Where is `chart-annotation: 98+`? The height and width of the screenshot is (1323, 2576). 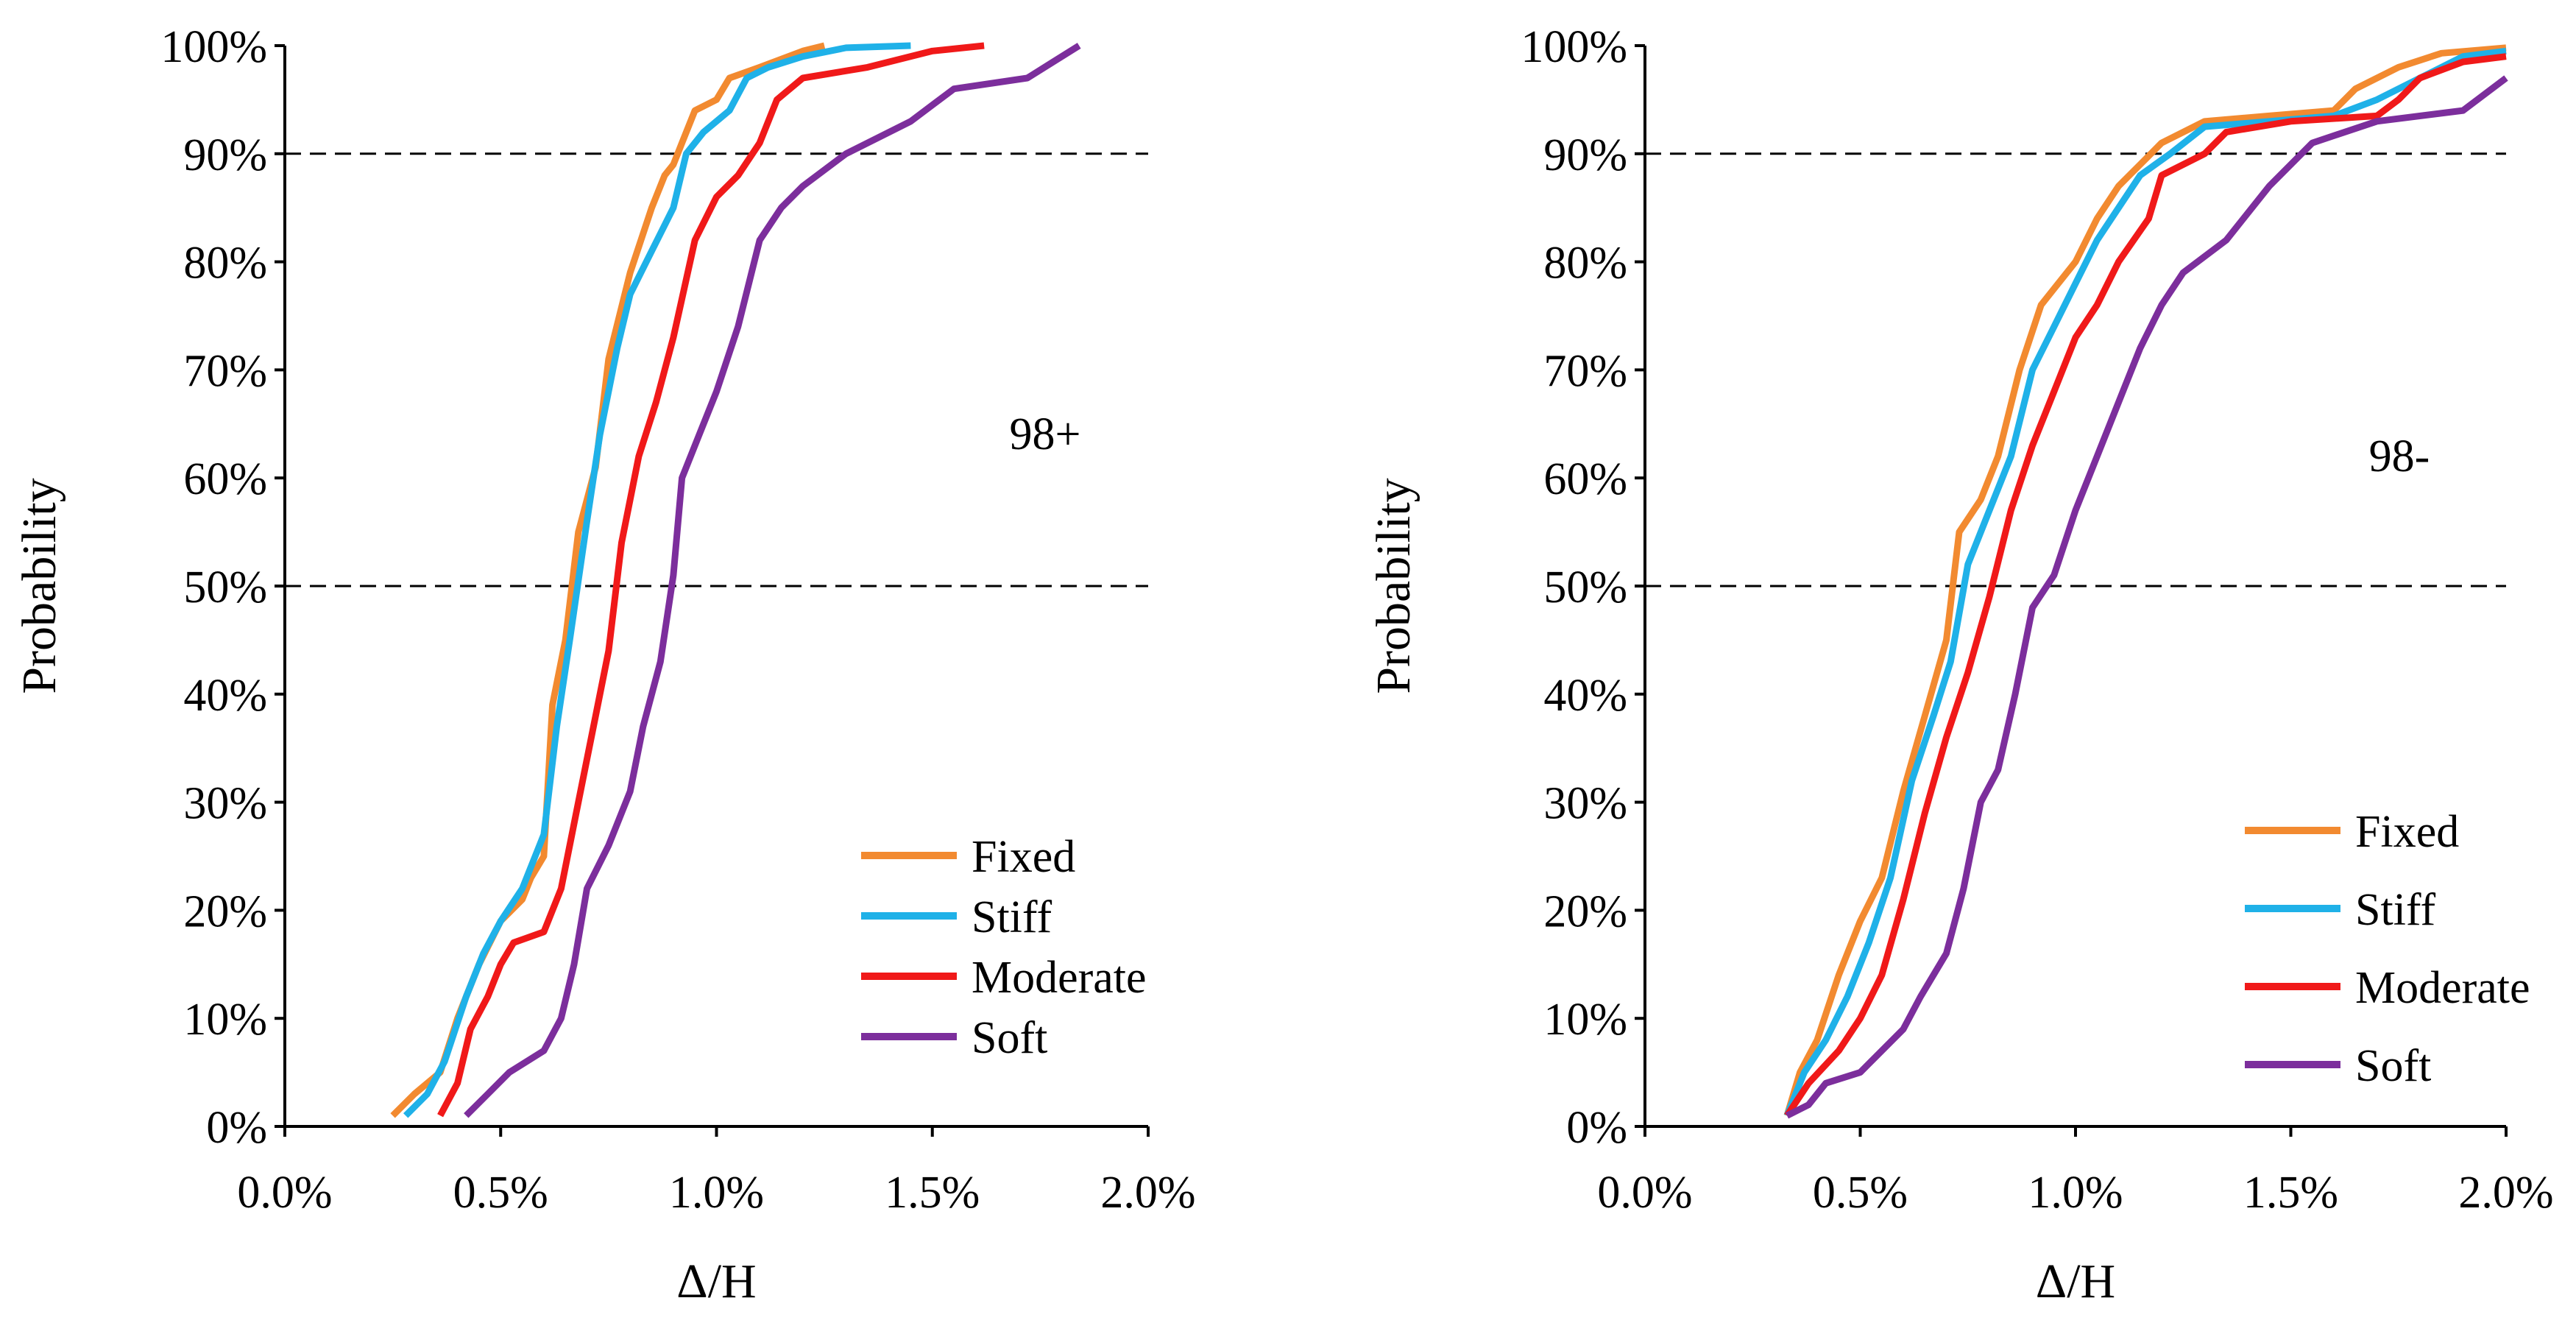
chart-annotation: 98+ is located at coordinates (1045, 434).